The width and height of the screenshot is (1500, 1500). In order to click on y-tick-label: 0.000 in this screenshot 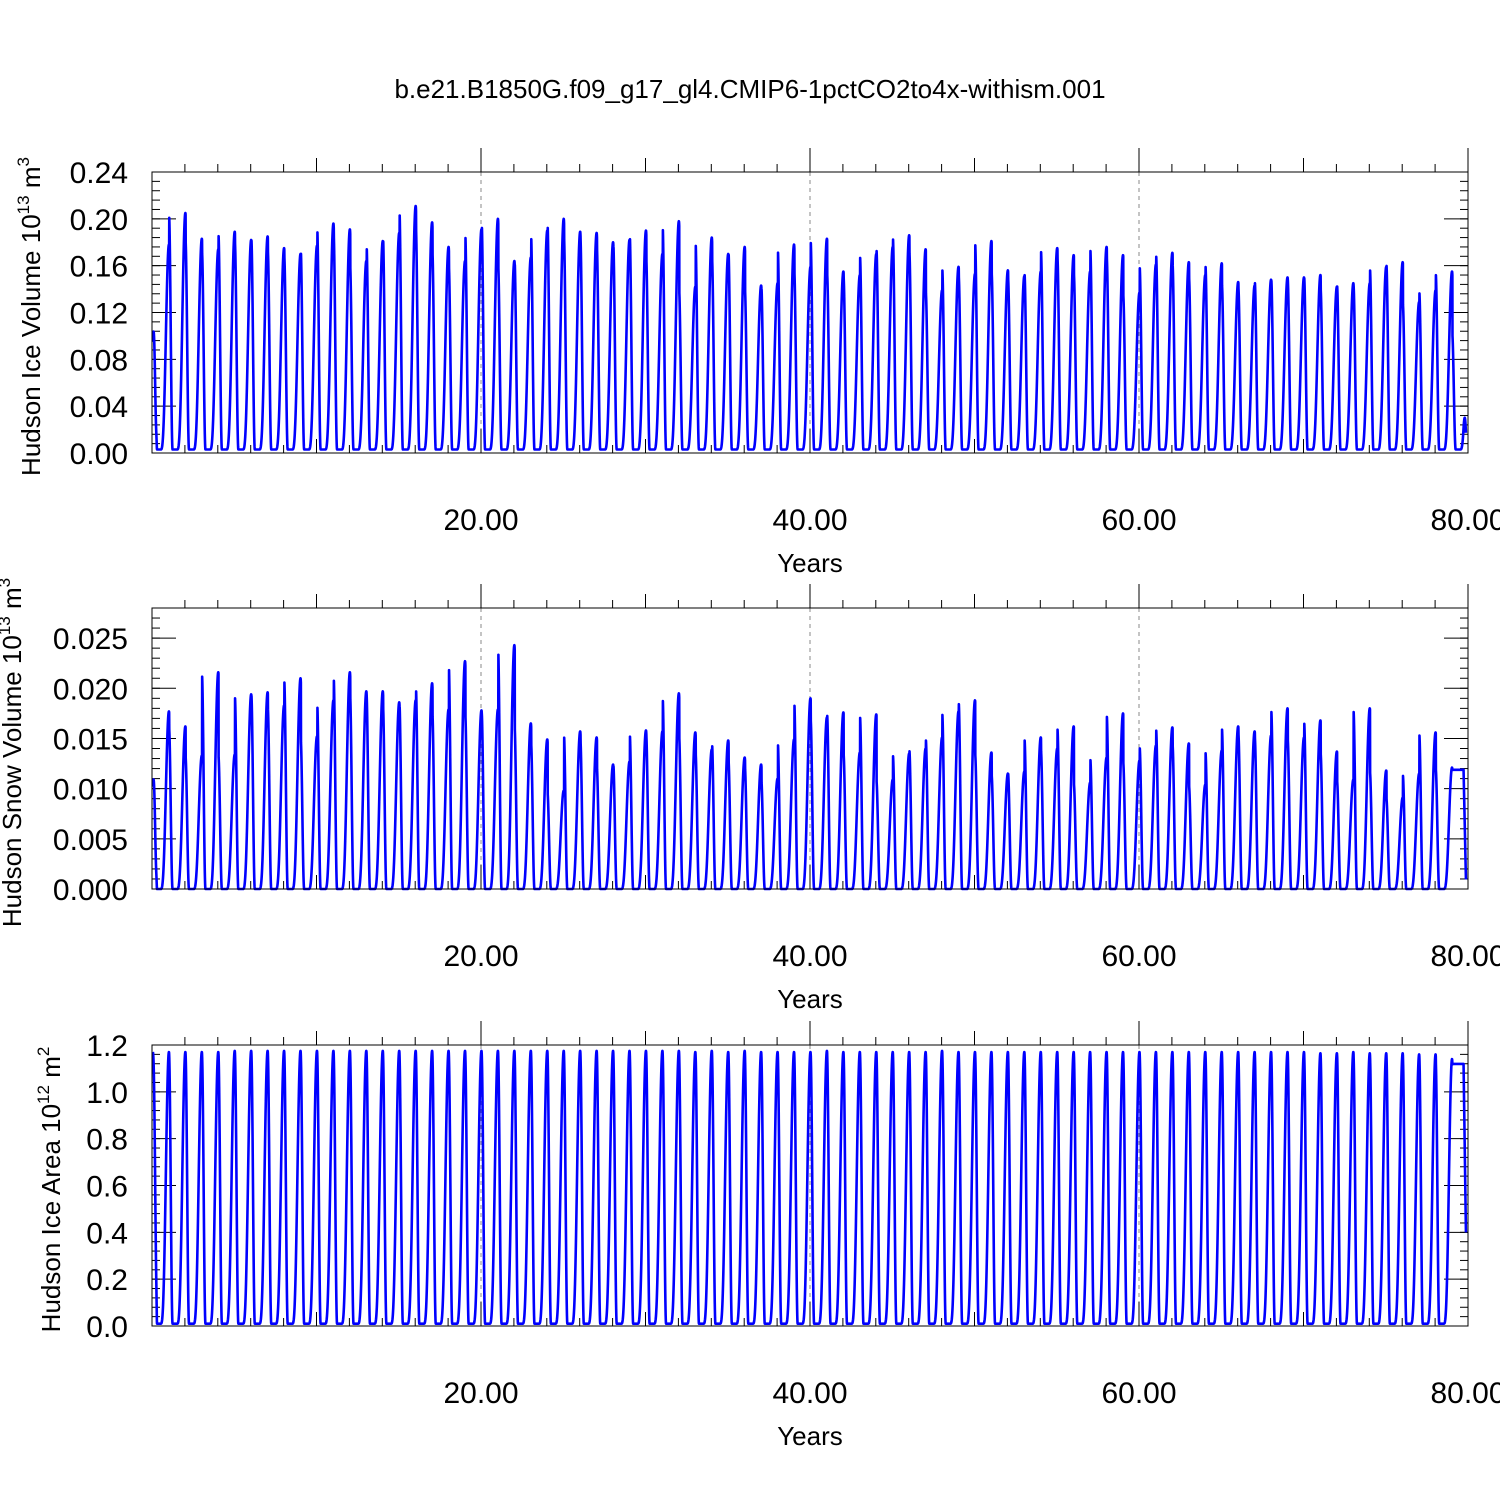, I will do `click(90, 890)`.